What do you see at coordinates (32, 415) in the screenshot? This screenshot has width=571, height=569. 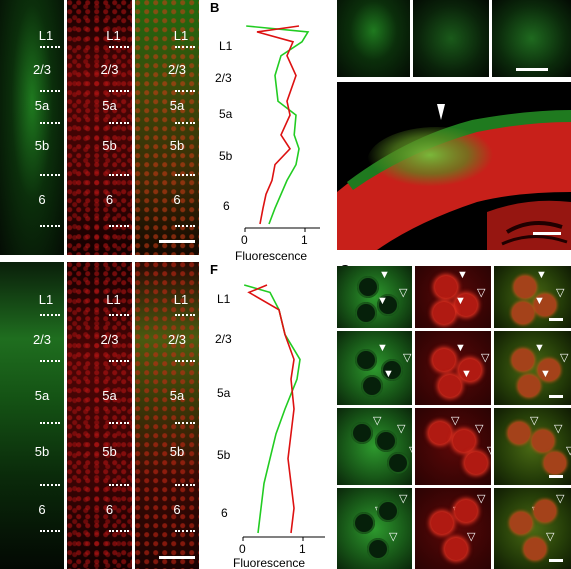 I see `panel-e-green: L1 2/3 5a 5b 6` at bounding box center [32, 415].